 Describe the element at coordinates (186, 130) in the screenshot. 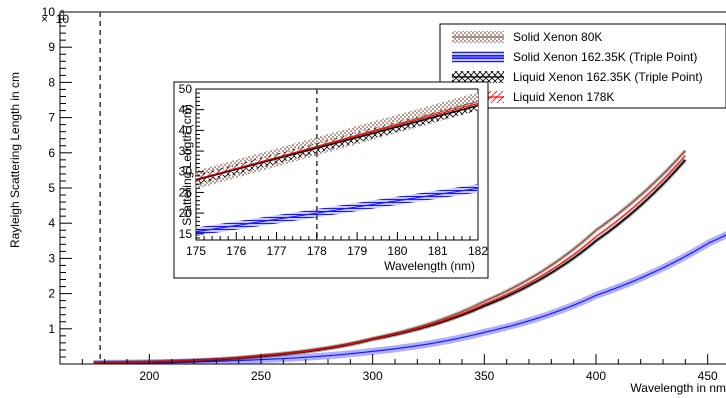

I see `inset-y-tick-label: 40` at that location.